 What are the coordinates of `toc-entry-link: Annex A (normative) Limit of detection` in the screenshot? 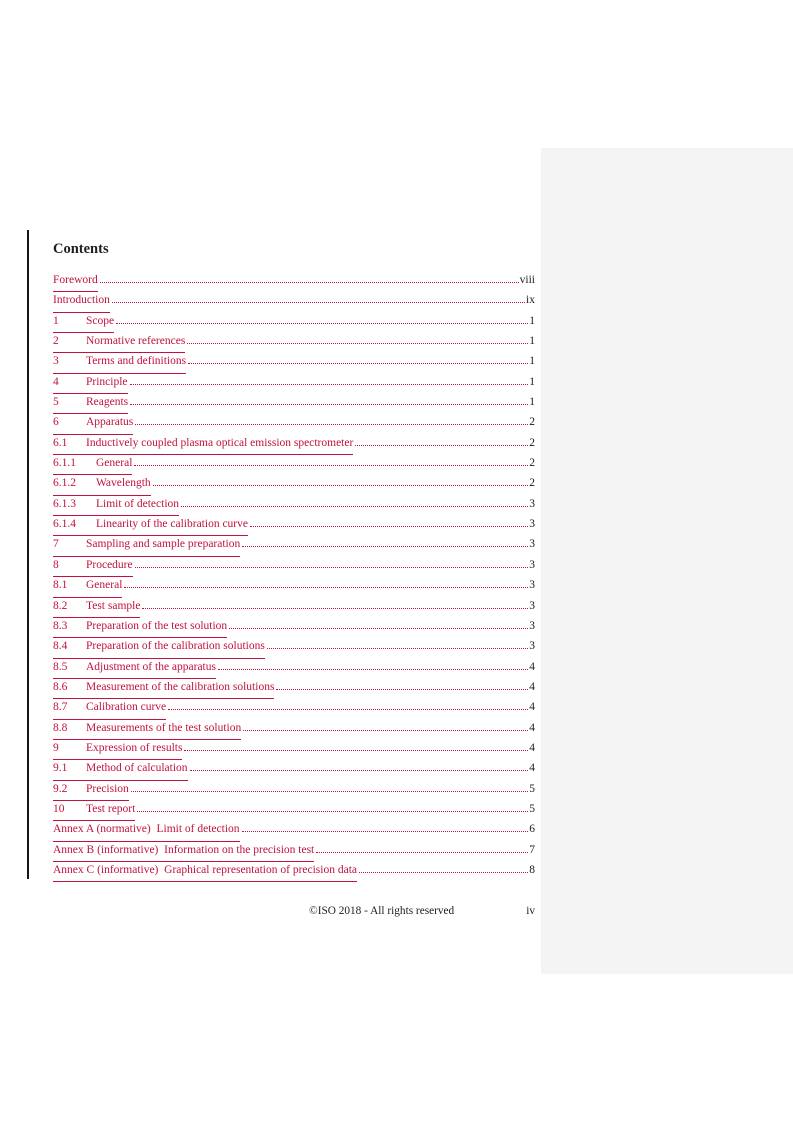 It's located at (146, 830).